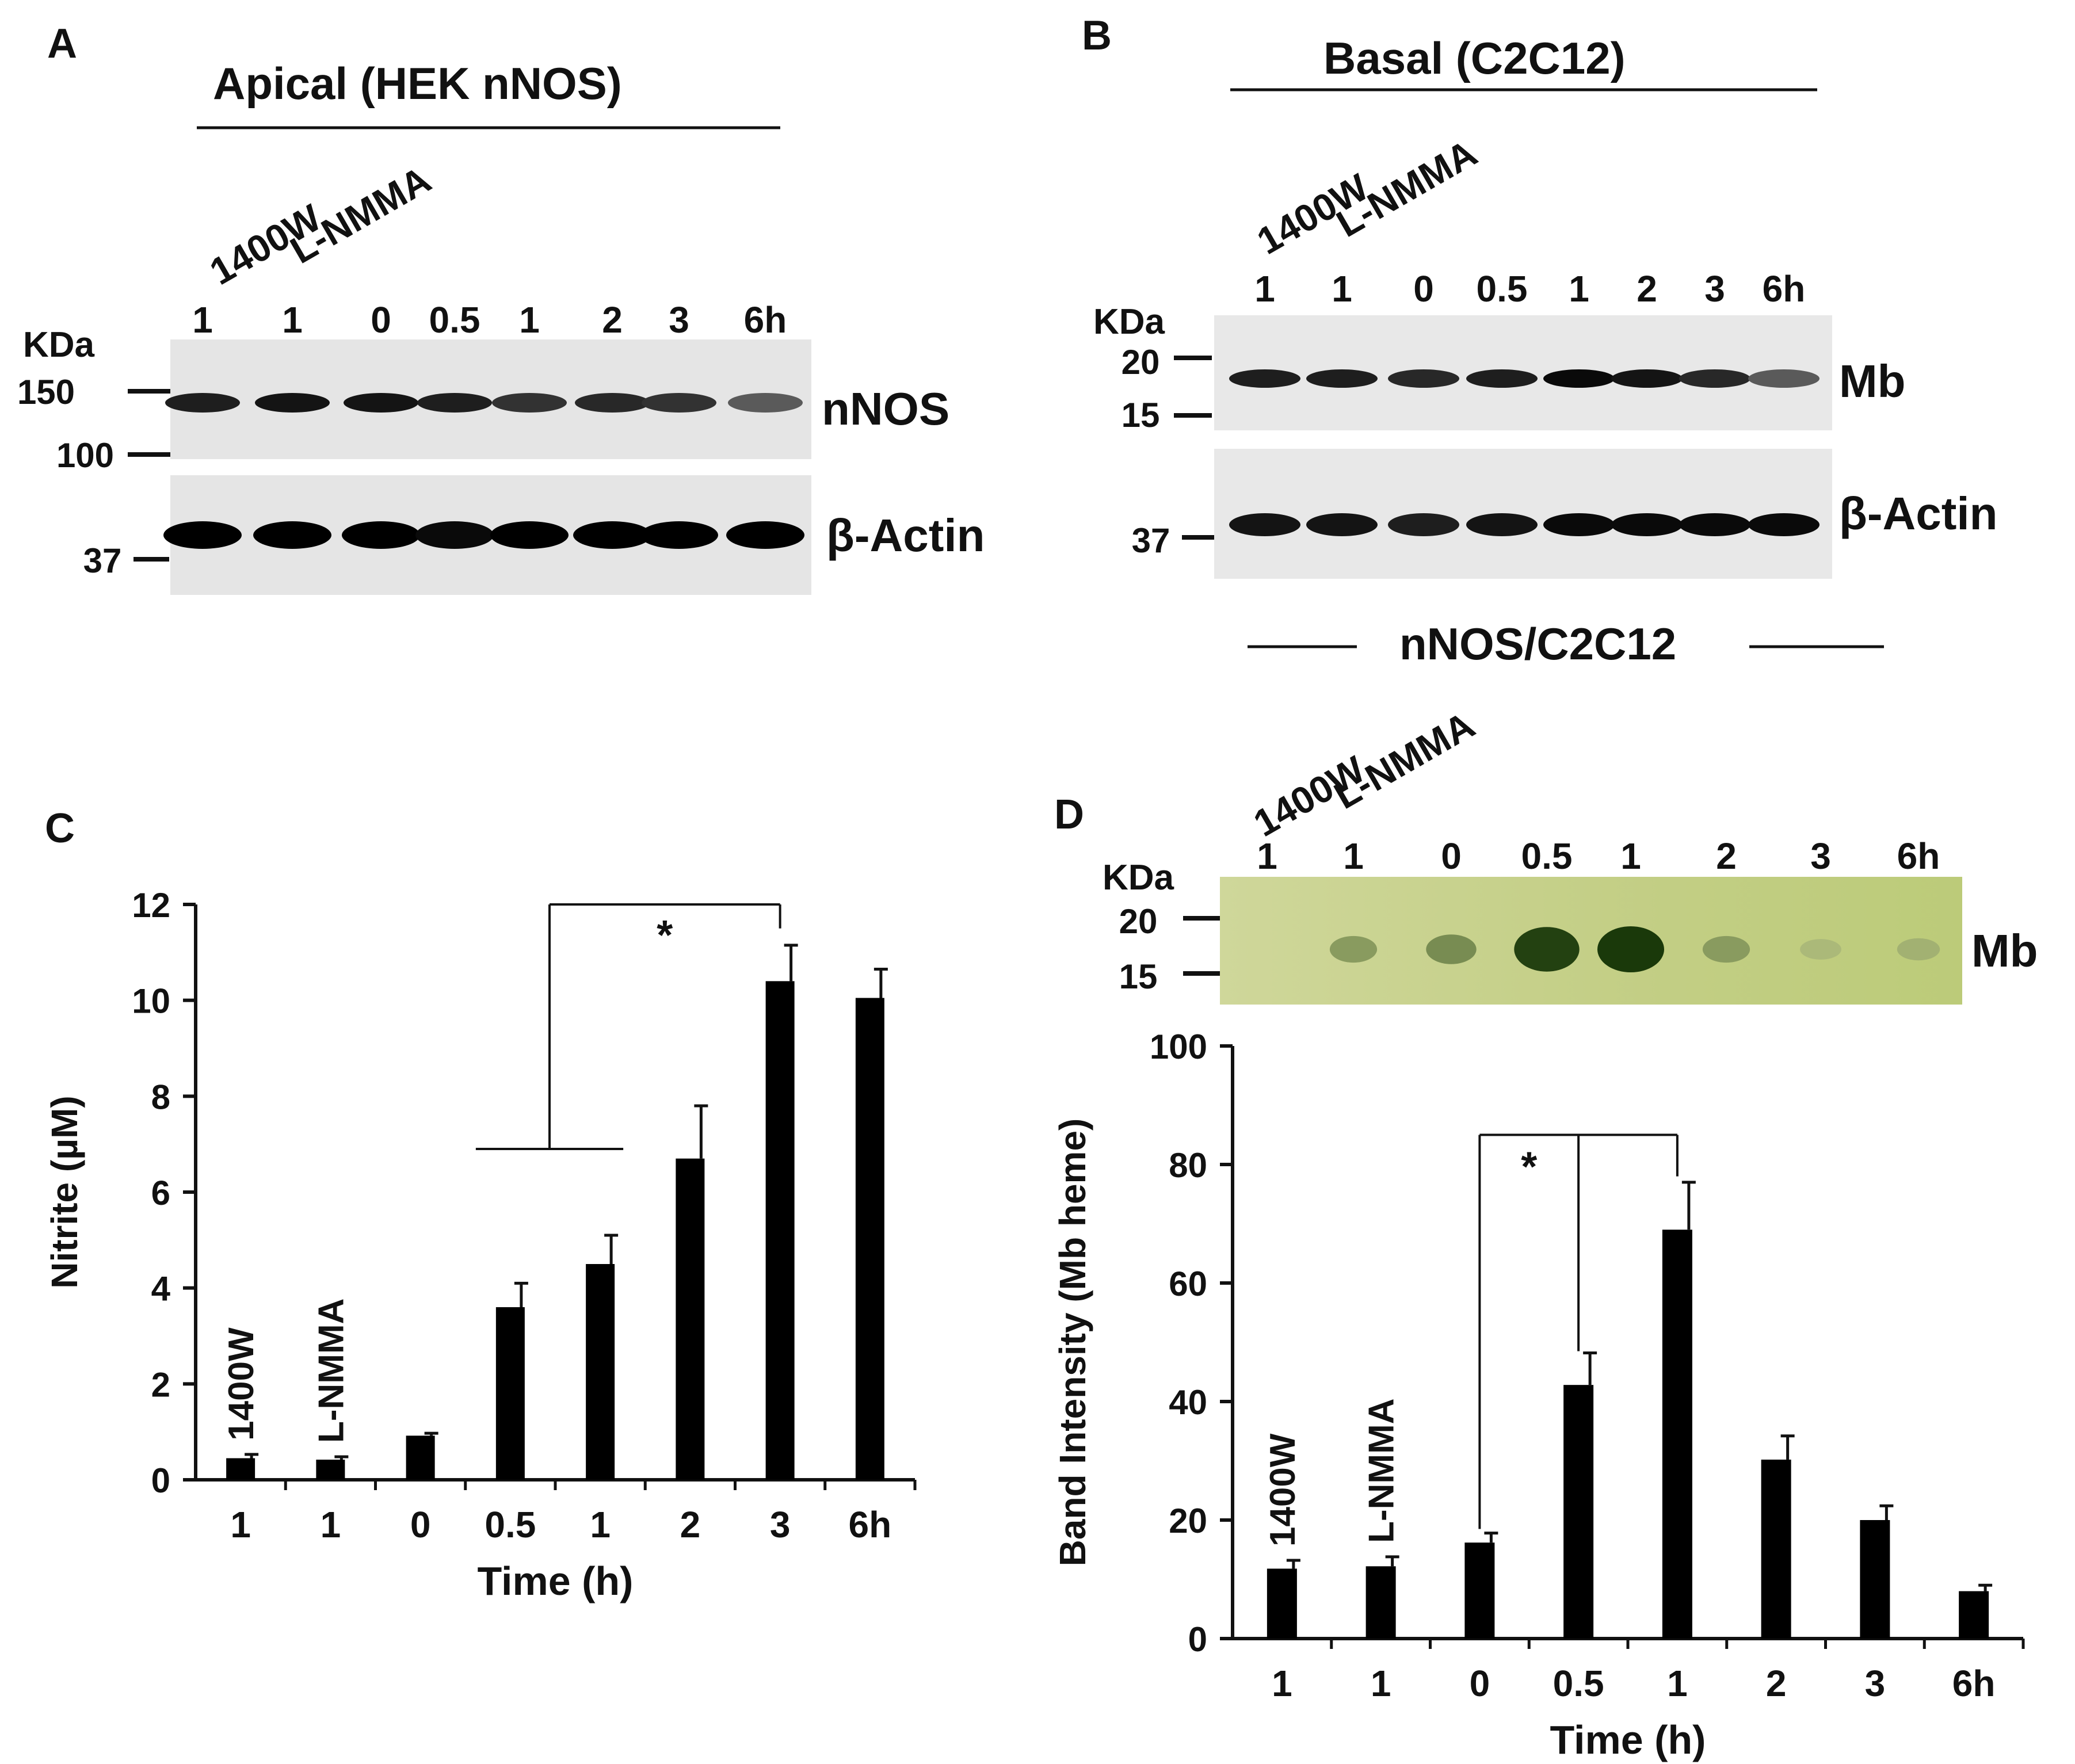 The image size is (2075, 1764). Describe the element at coordinates (1188, 1521) in the screenshot. I see `y-tick-label: 20` at that location.